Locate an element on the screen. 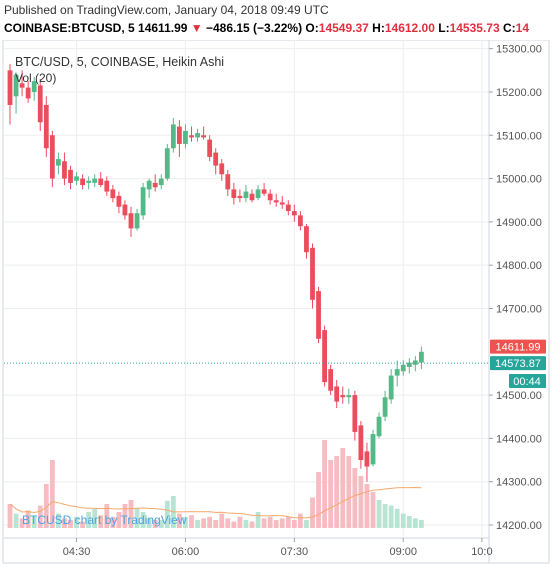  symbol-label: COINBASE:BTCUSD, 5 is located at coordinates (69, 28).